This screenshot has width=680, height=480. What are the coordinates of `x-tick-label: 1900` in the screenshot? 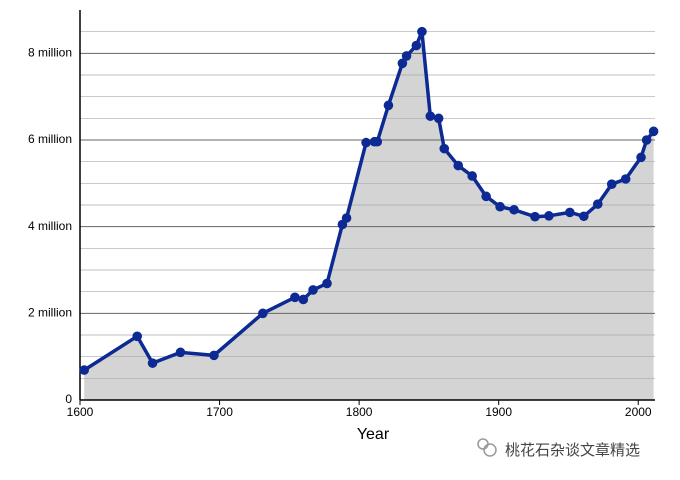 It's located at (498, 412).